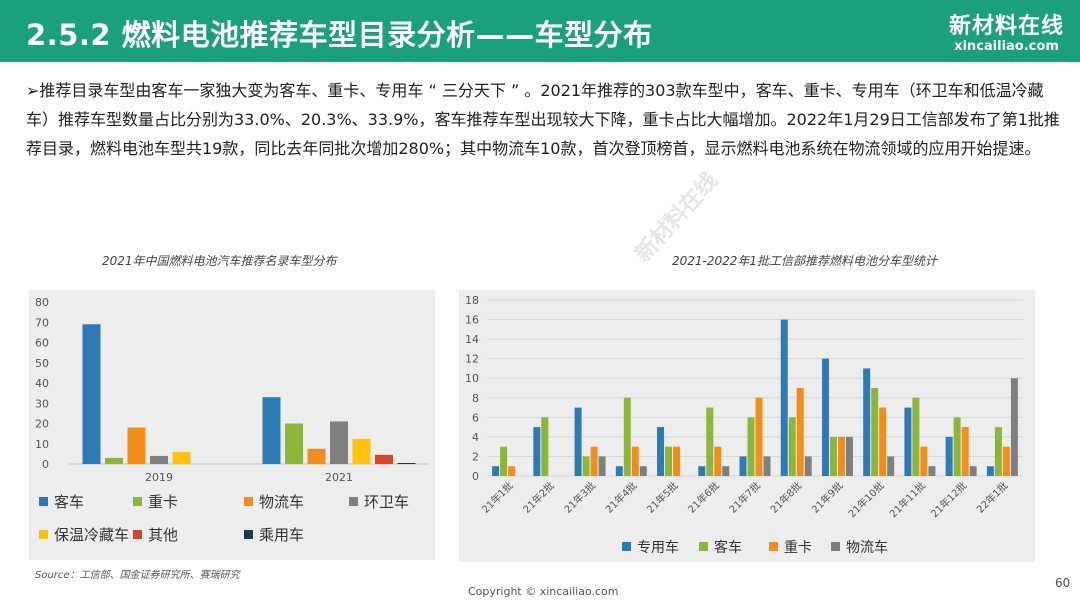  I want to click on page-number: 60, so click(1063, 583).